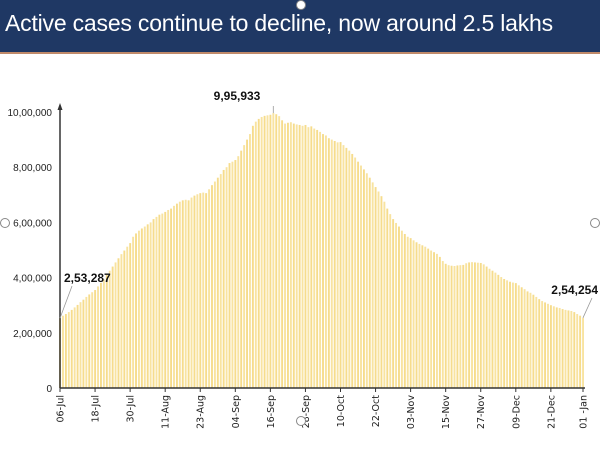 The image size is (600, 450). What do you see at coordinates (236, 411) in the screenshot?
I see `x-tick-label: 04-Sep` at bounding box center [236, 411].